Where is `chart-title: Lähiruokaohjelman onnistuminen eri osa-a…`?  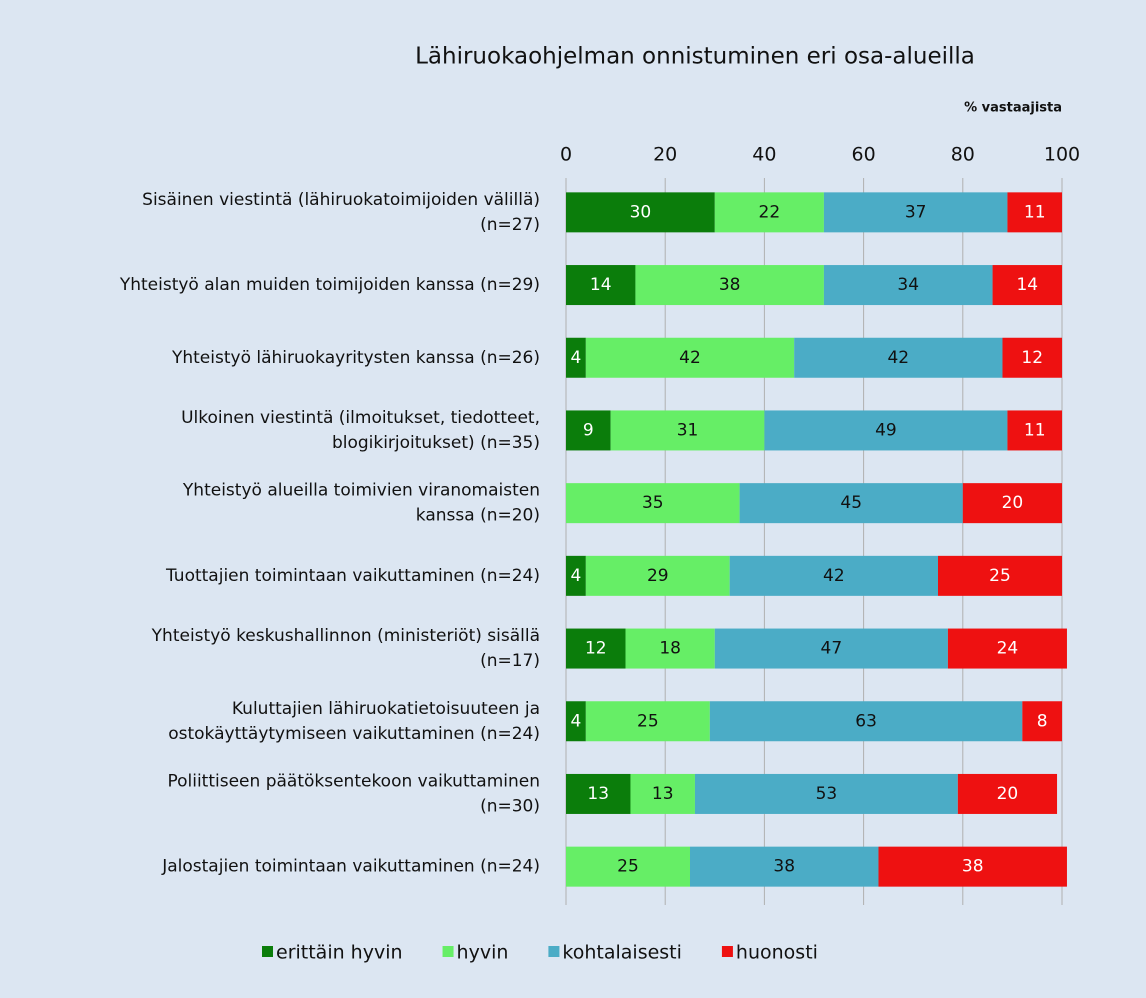 chart-title: Lähiruokaohjelman onnistuminen eri osa-a… is located at coordinates (695, 57).